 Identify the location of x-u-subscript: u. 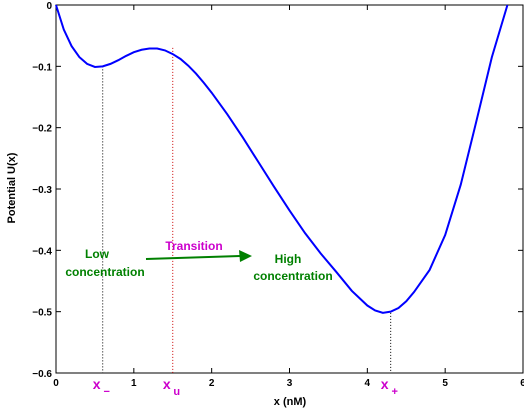
(176, 392).